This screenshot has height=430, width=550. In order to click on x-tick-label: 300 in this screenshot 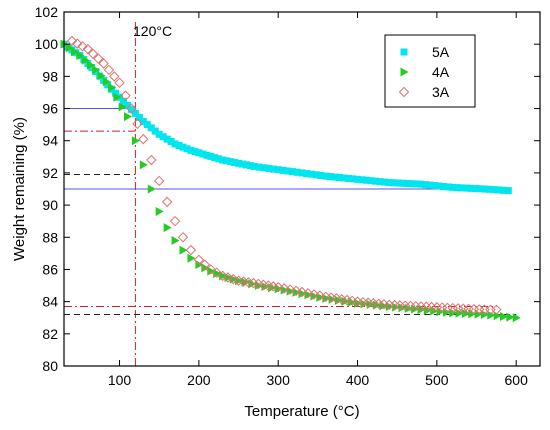, I will do `click(279, 380)`.